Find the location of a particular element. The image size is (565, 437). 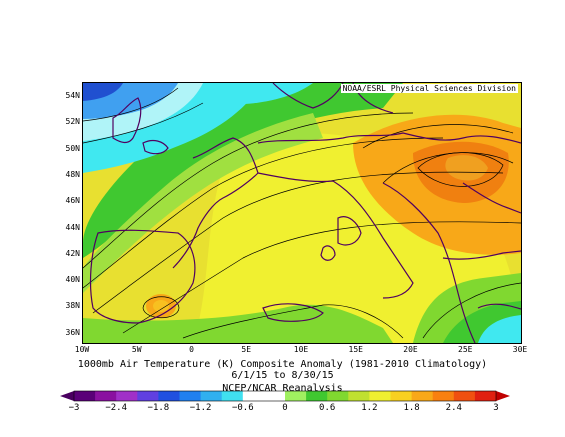

colorbar-right-arrow is located at coordinates (503, 396).